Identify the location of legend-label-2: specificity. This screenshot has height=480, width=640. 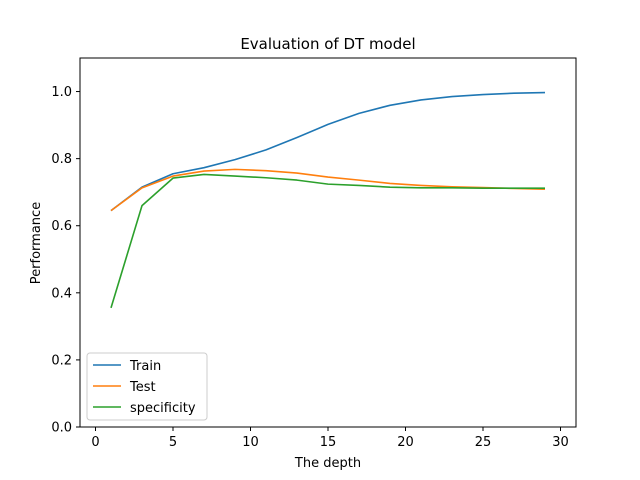
(163, 408).